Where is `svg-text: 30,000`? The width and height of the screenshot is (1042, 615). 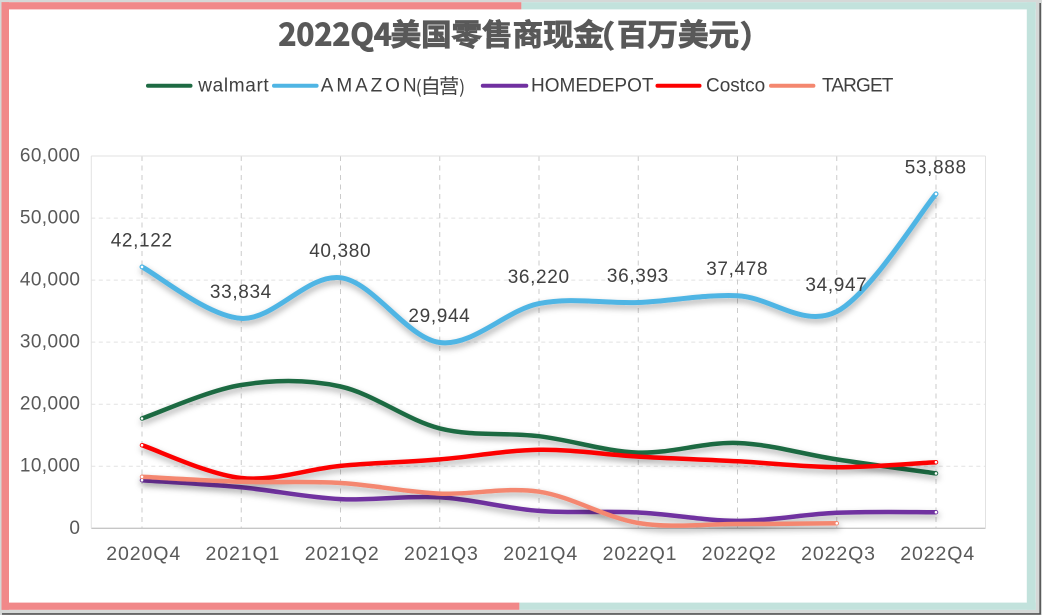
svg-text: 30,000 is located at coordinates (50, 342).